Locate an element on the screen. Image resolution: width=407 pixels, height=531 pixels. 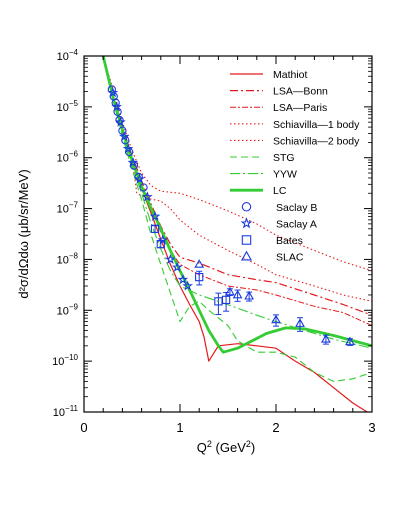
legend-label: Mathiot is located at coordinates (290, 75).